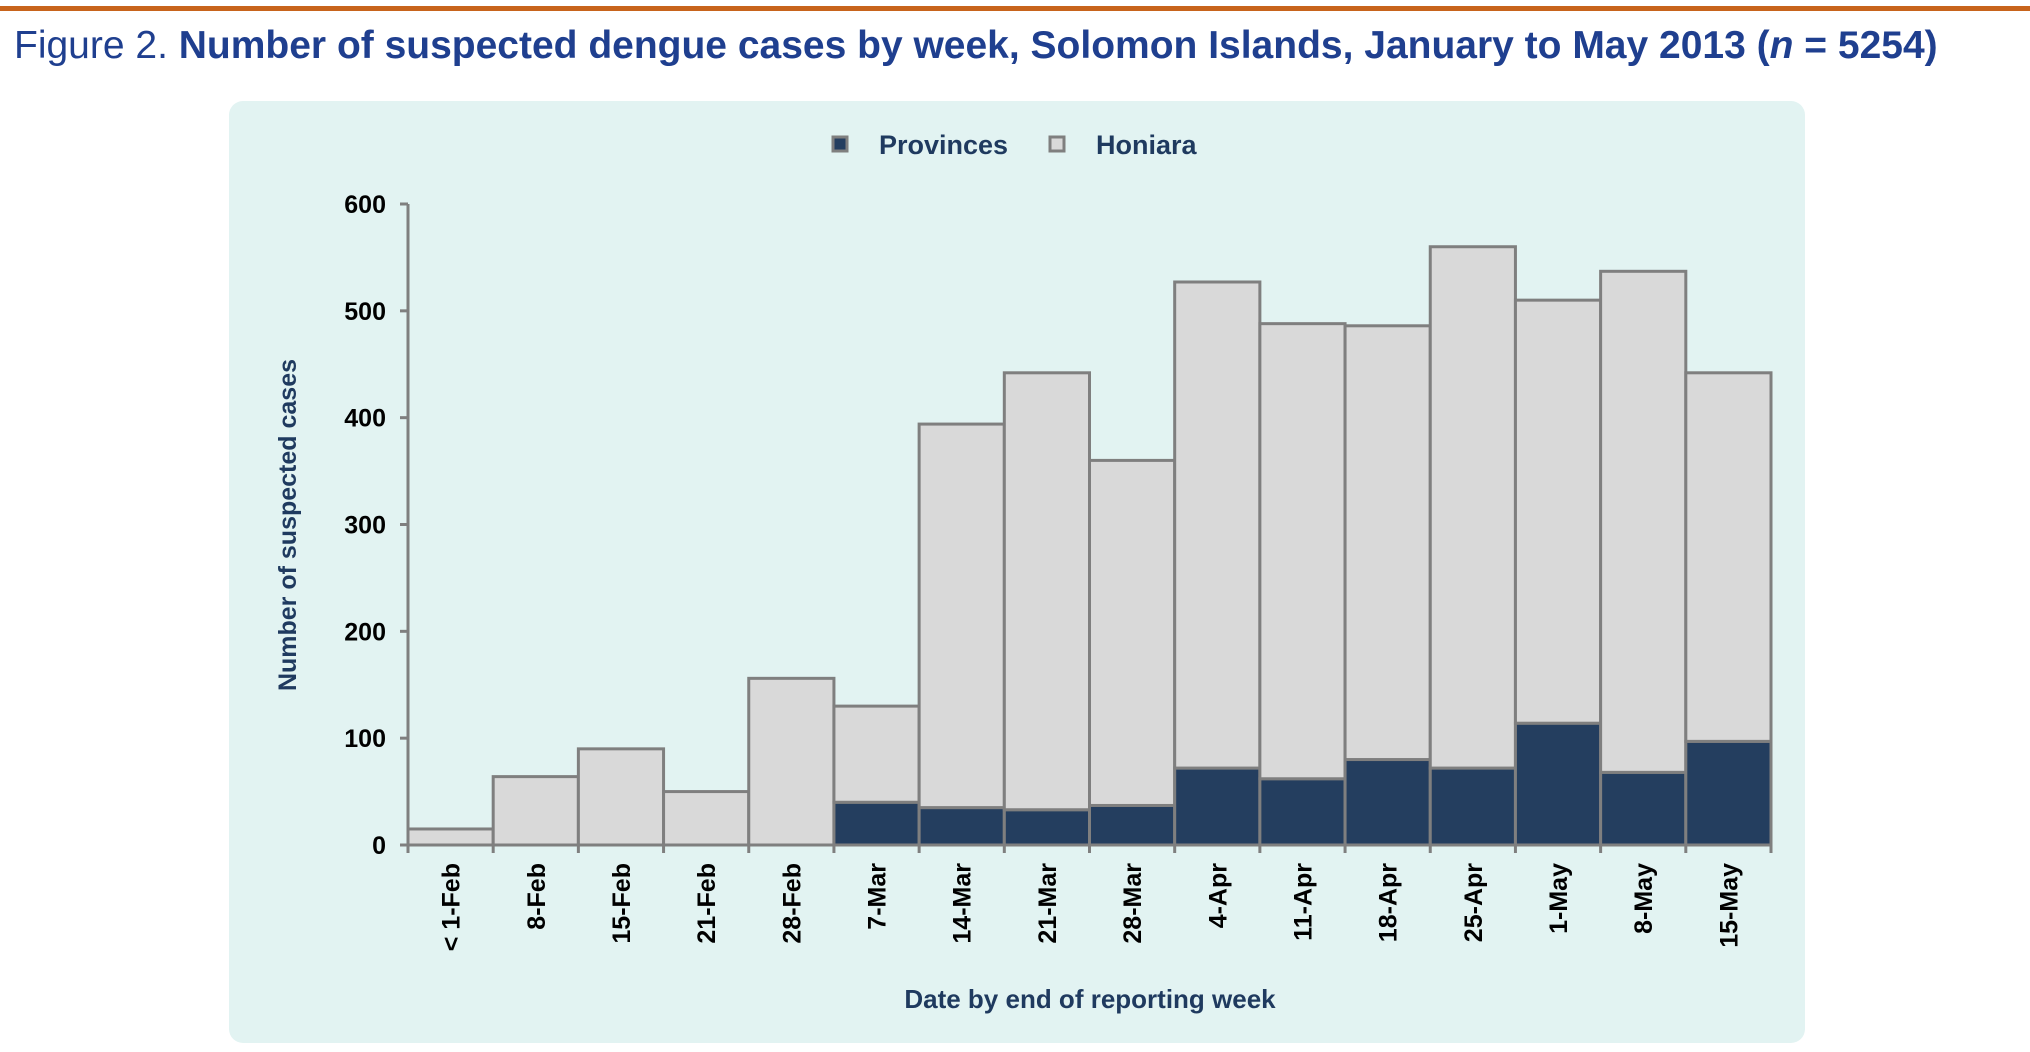  What do you see at coordinates (288, 525) in the screenshot?
I see `y-axis-title: Number of suspected cases` at bounding box center [288, 525].